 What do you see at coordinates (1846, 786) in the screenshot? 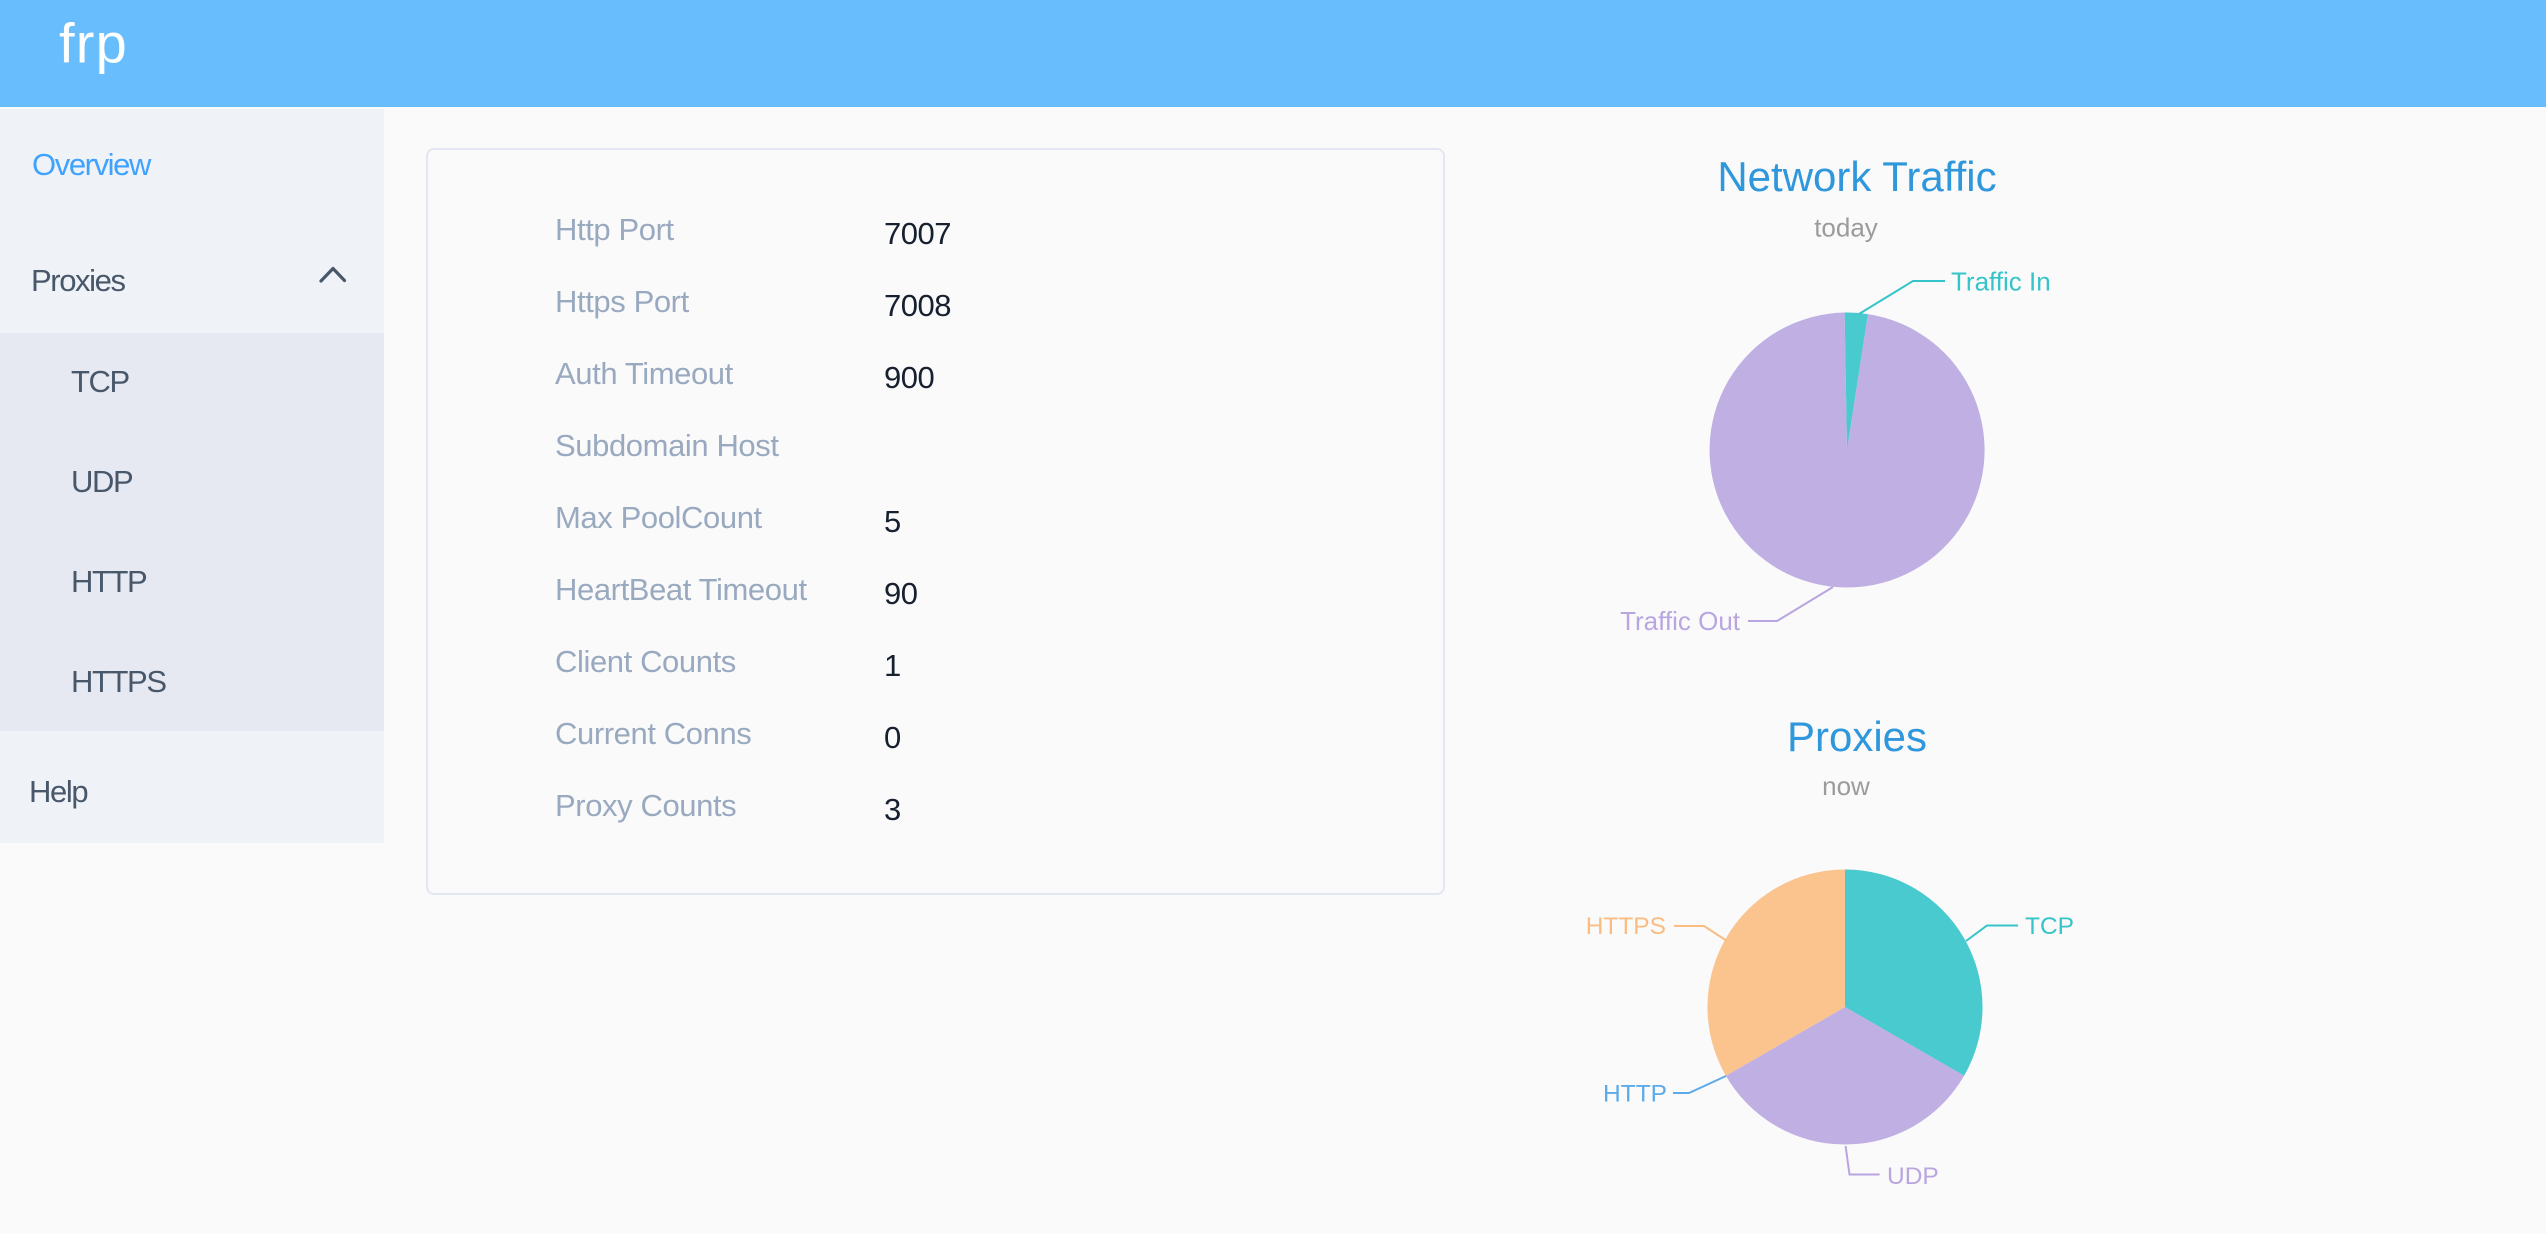
I see `svg-text: now` at bounding box center [1846, 786].